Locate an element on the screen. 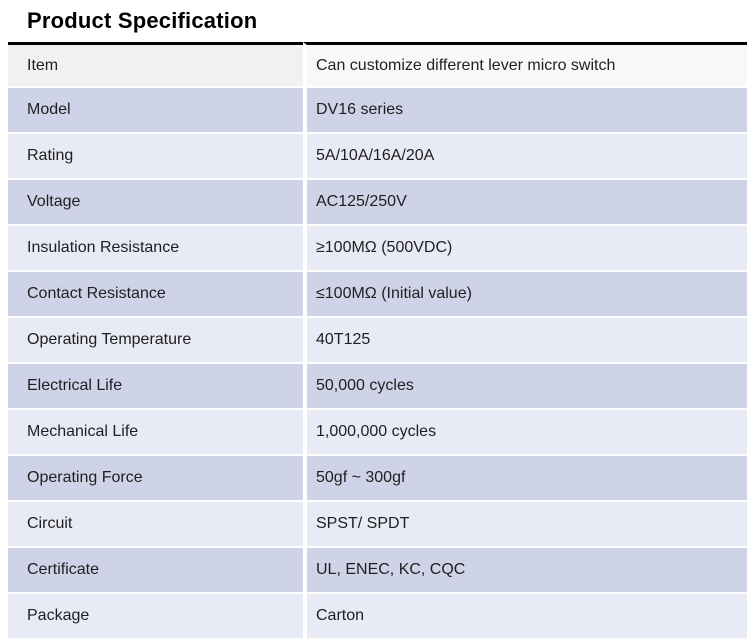  spec-label: Rating is located at coordinates (155, 157).